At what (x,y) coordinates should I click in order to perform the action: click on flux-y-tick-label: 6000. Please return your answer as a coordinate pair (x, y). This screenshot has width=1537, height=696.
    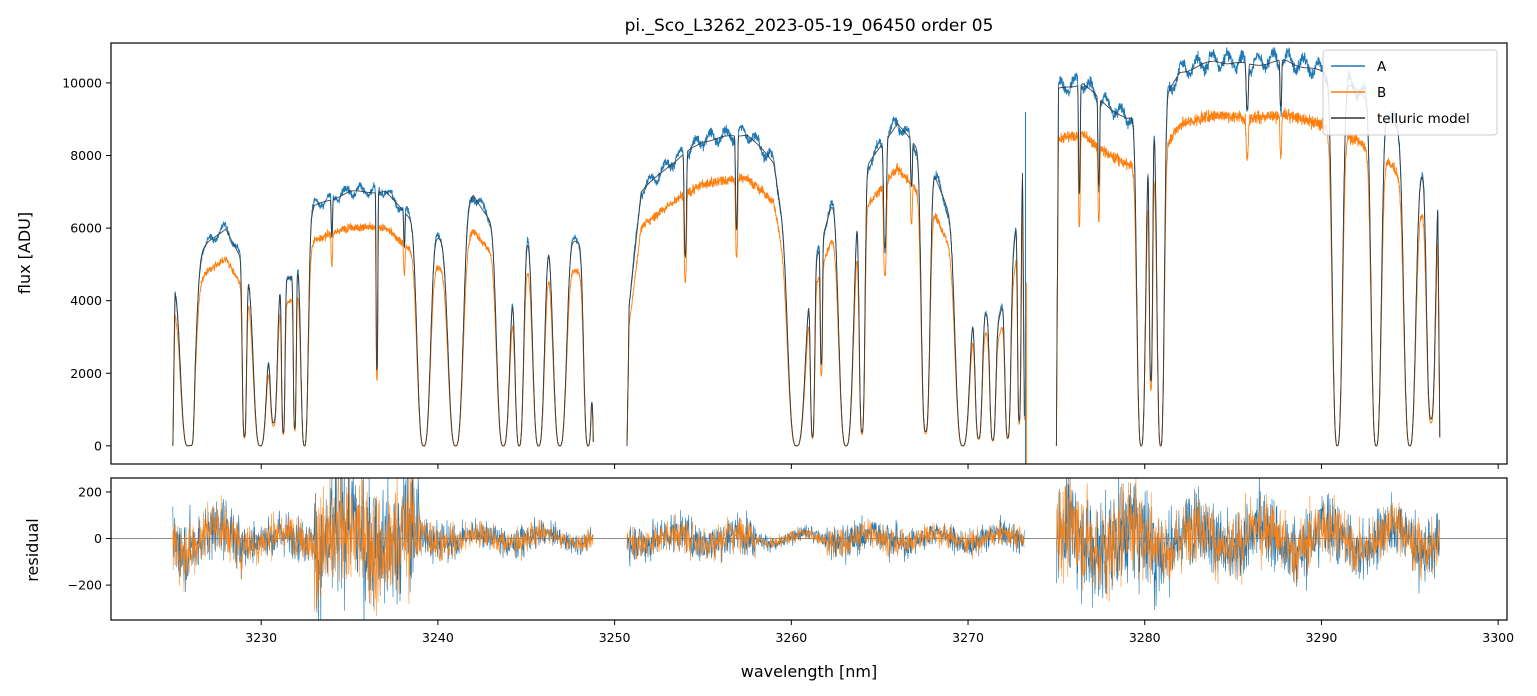
    Looking at the image, I should click on (86, 228).